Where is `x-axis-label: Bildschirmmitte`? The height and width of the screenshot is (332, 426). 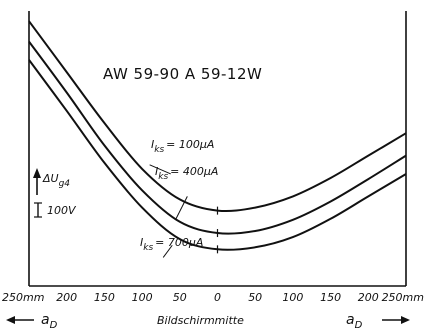
x-axis-label: Bildschirmmitte is located at coordinates (200, 320).